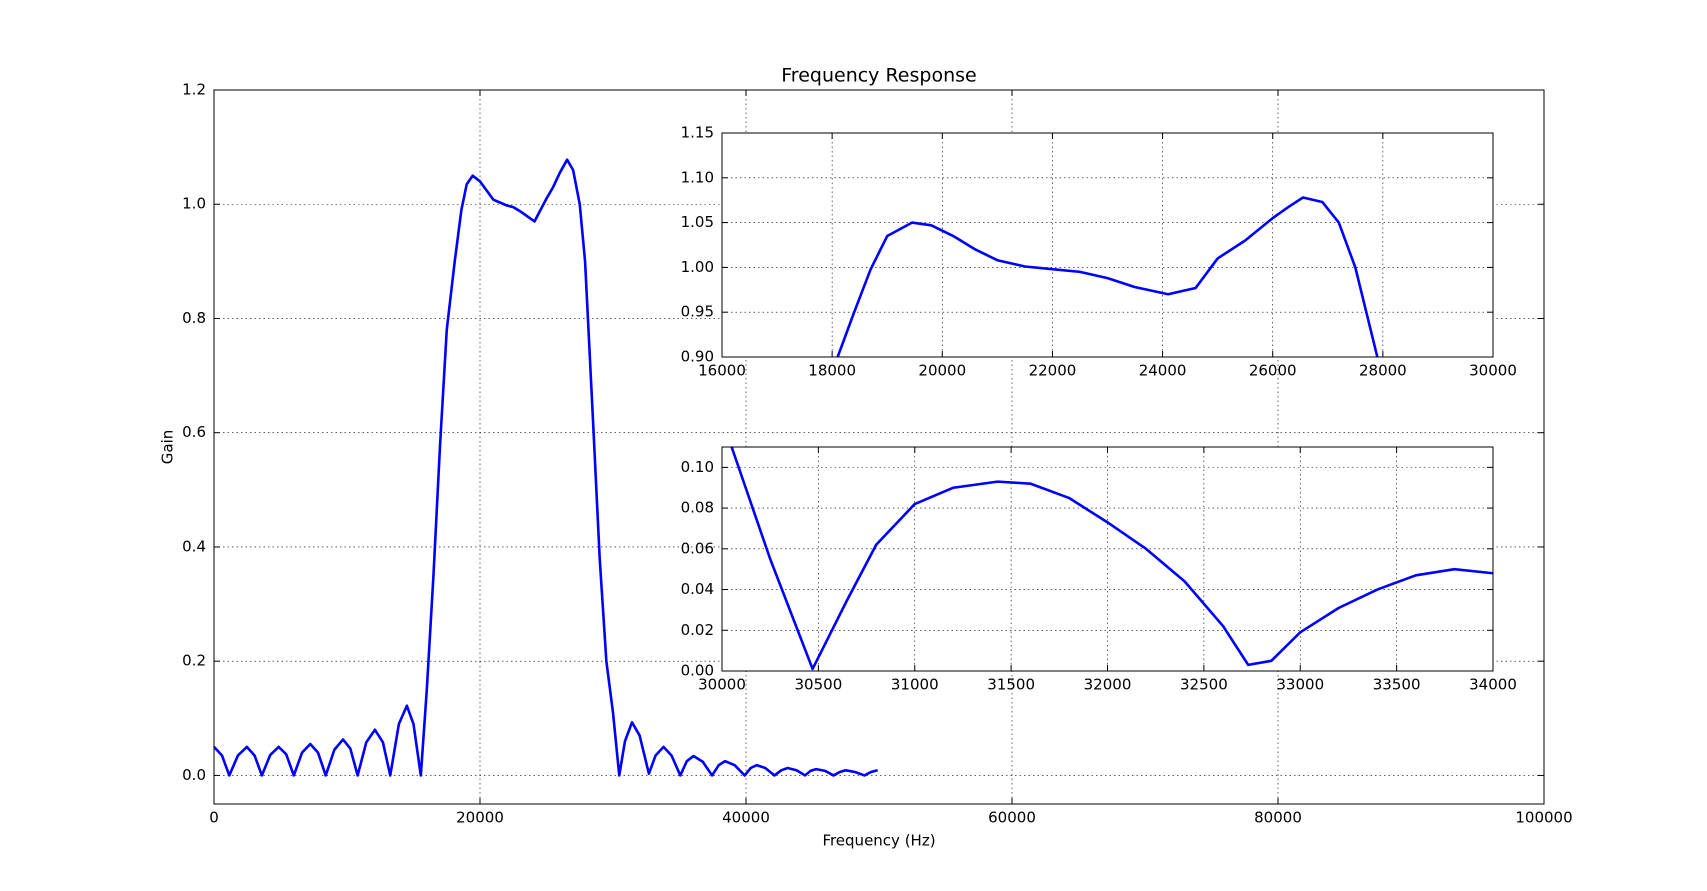 Image resolution: width=1707 pixels, height=891 pixels. Describe the element at coordinates (1278, 818) in the screenshot. I see `x-tick-label: 80000` at that location.